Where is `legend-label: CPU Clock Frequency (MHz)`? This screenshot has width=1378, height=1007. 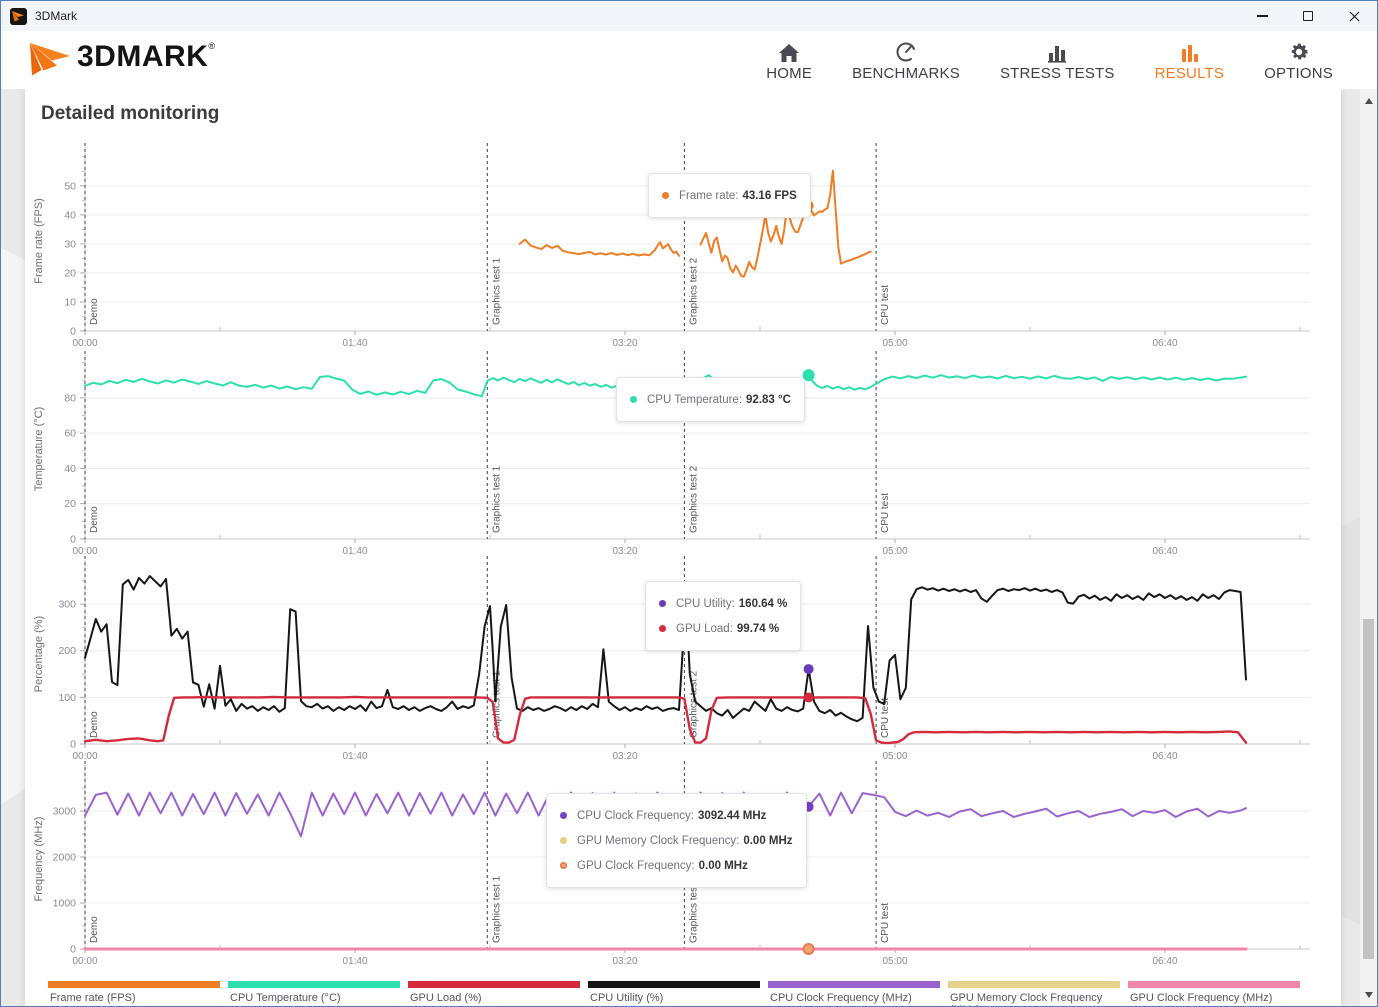
legend-label: CPU Clock Frequency (MHz) is located at coordinates (841, 998).